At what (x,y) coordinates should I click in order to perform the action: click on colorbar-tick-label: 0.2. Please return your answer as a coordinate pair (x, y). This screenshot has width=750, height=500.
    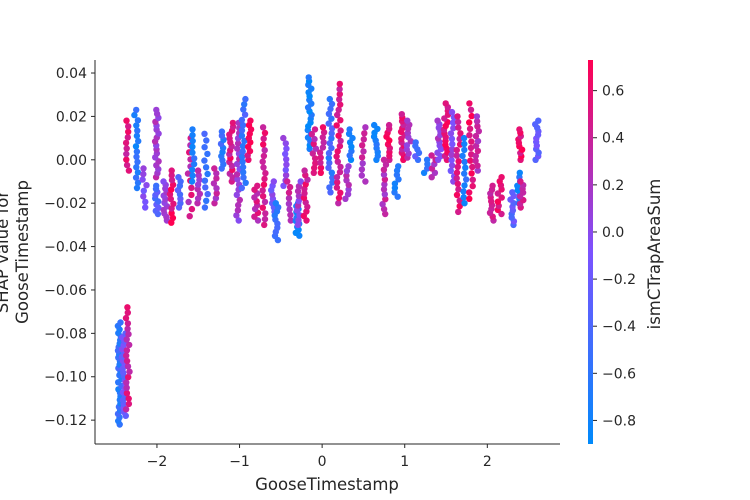
    Looking at the image, I should click on (613, 186).